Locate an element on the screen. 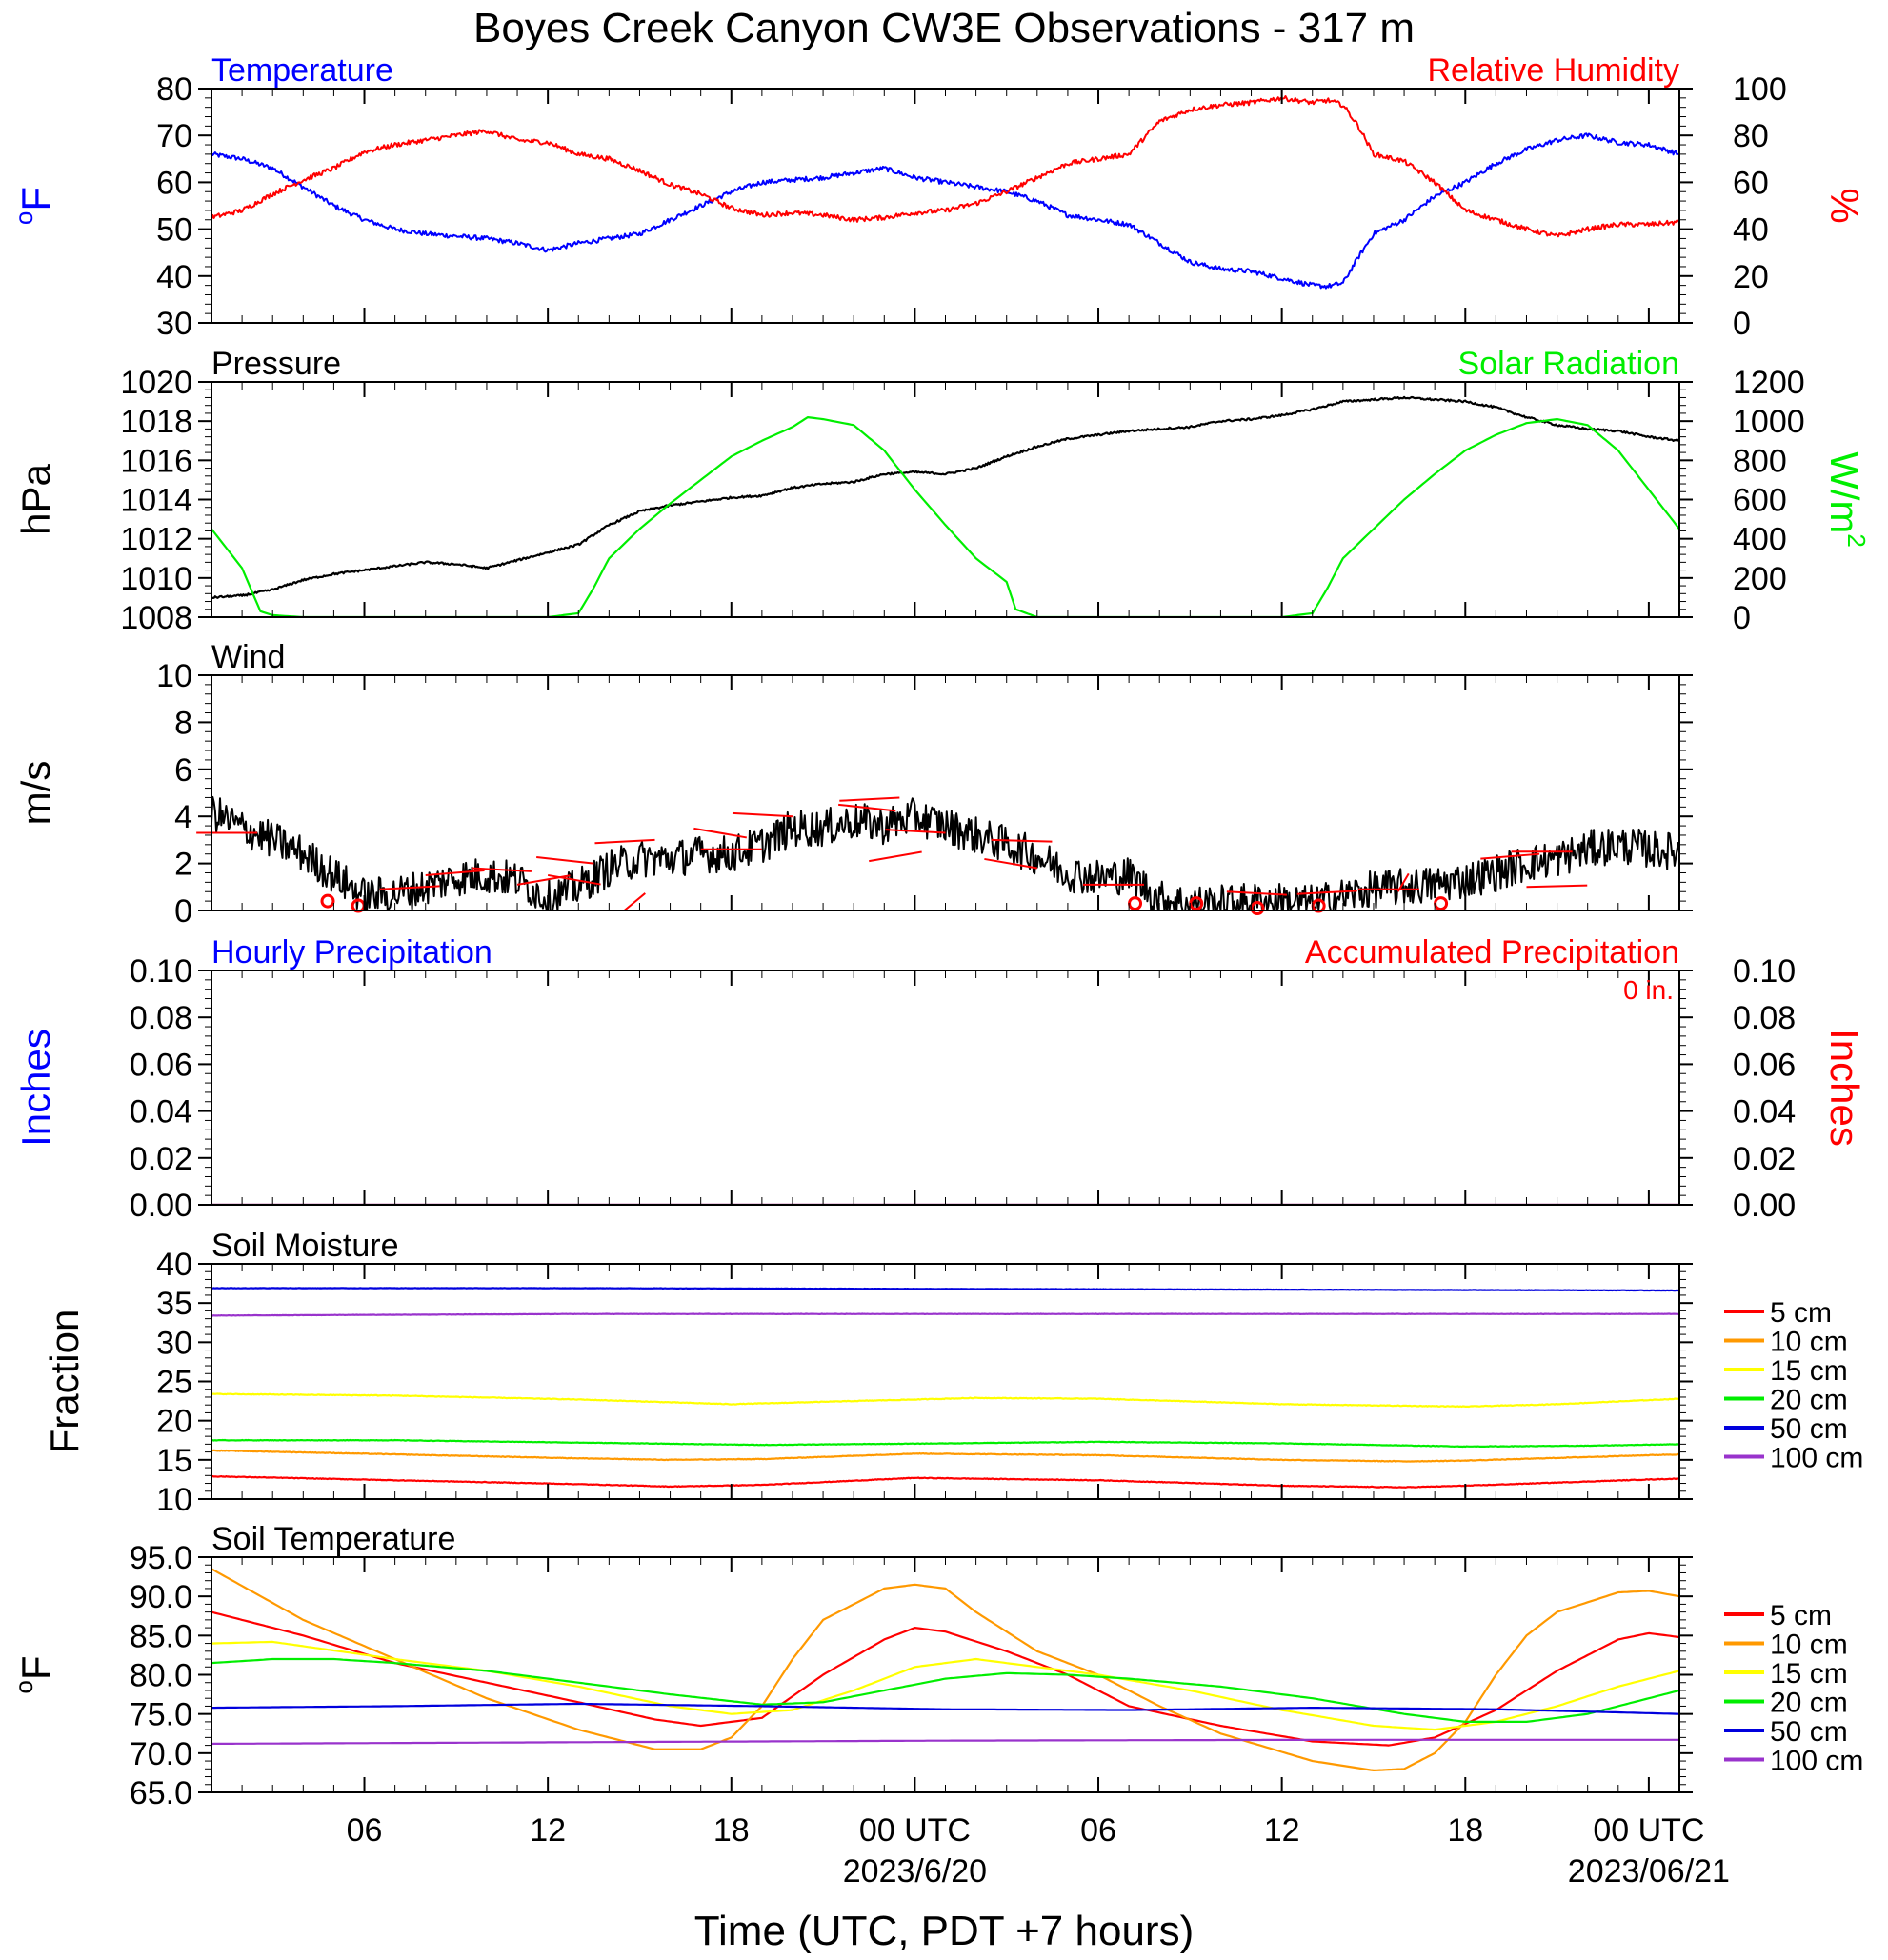 The height and width of the screenshot is (1960, 1888). y-tick-label: 1020 is located at coordinates (156, 383).